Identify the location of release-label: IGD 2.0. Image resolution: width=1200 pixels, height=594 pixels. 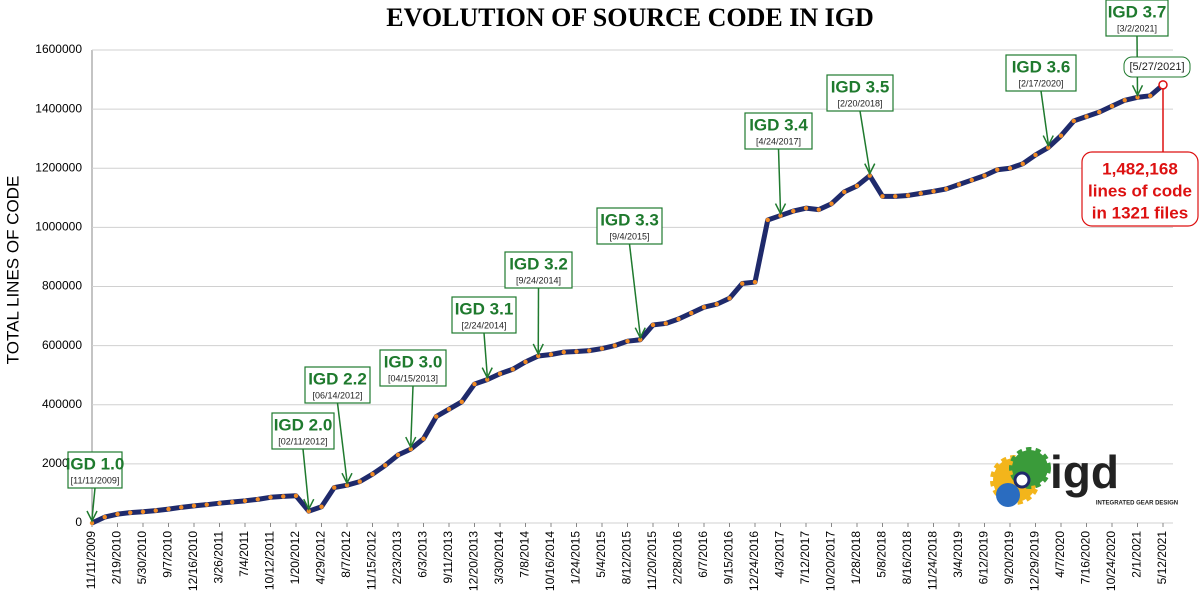
(303, 424).